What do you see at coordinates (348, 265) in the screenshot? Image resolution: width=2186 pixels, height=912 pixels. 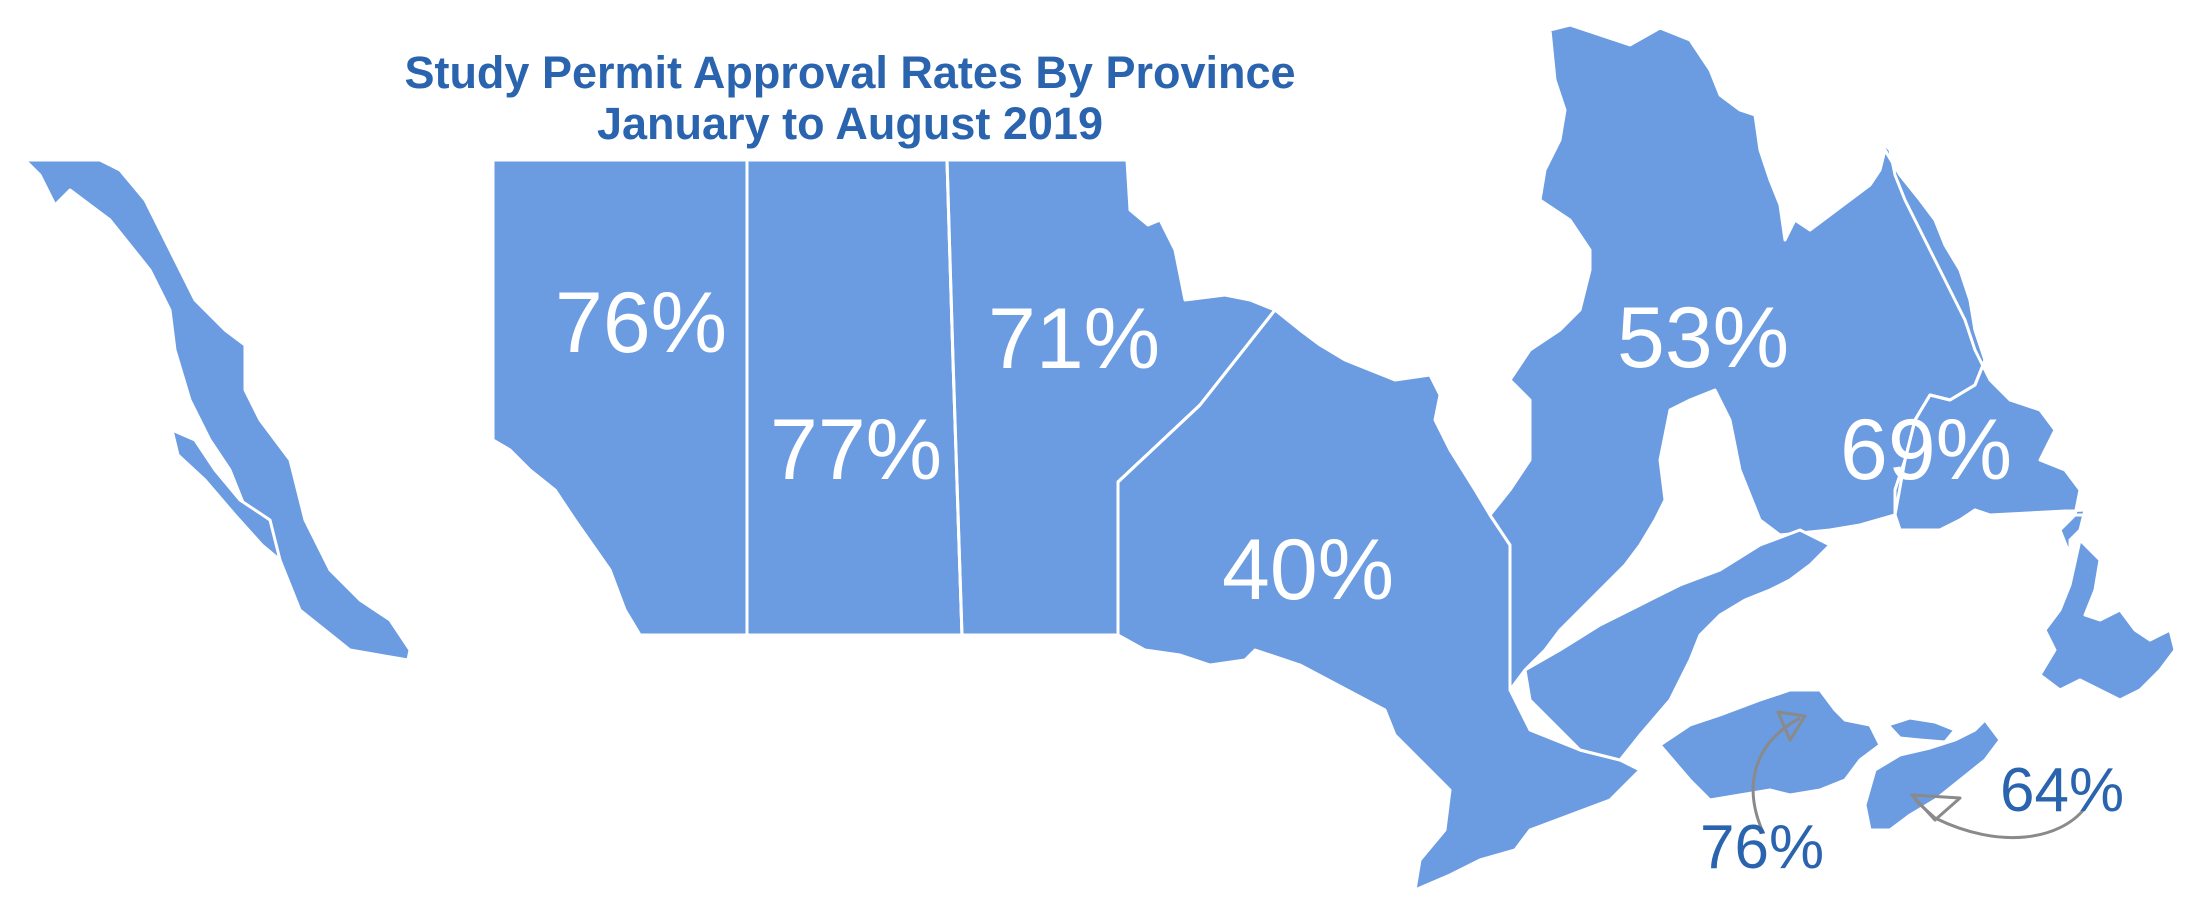 I see `label-british-columbia: 54%` at bounding box center [348, 265].